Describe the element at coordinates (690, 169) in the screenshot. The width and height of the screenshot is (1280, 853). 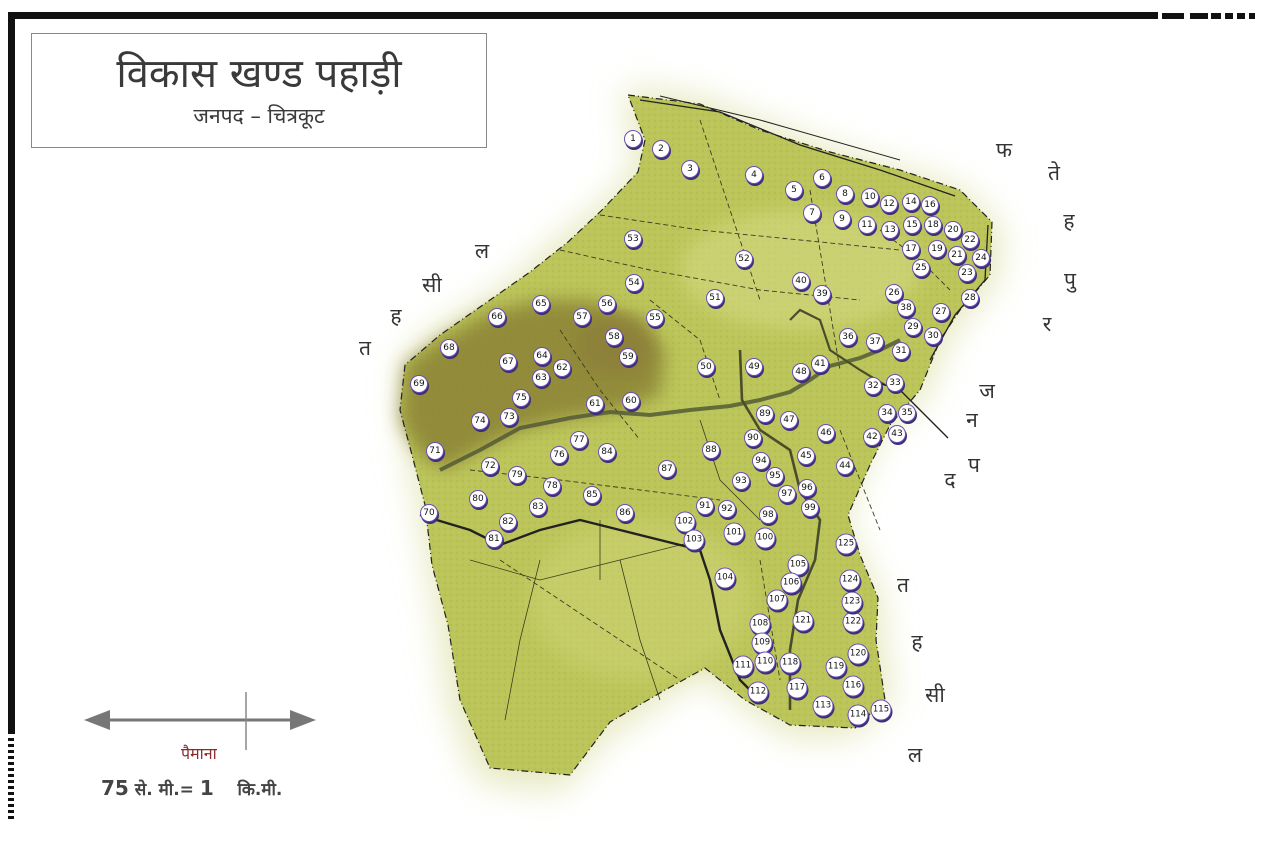
I see `village-marker: 3` at that location.